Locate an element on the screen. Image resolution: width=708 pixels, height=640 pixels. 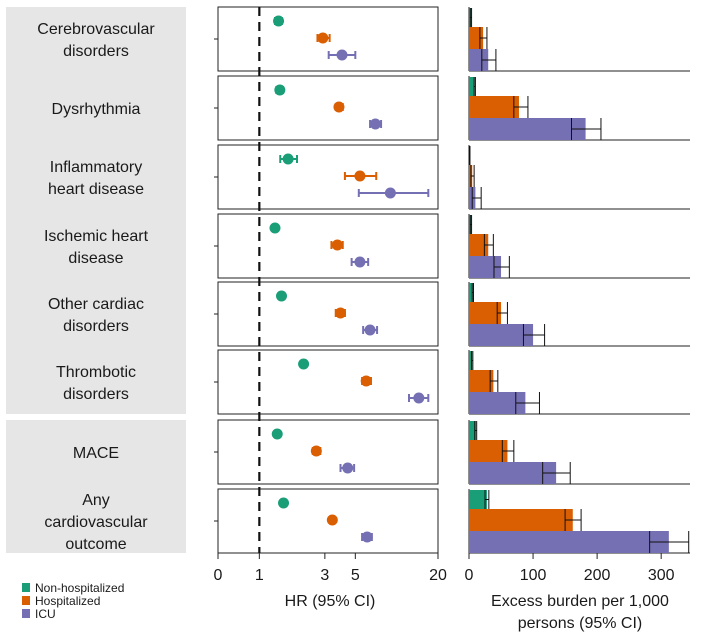
outcome-label: Ischemic heart disease is located at coordinates (96, 247).